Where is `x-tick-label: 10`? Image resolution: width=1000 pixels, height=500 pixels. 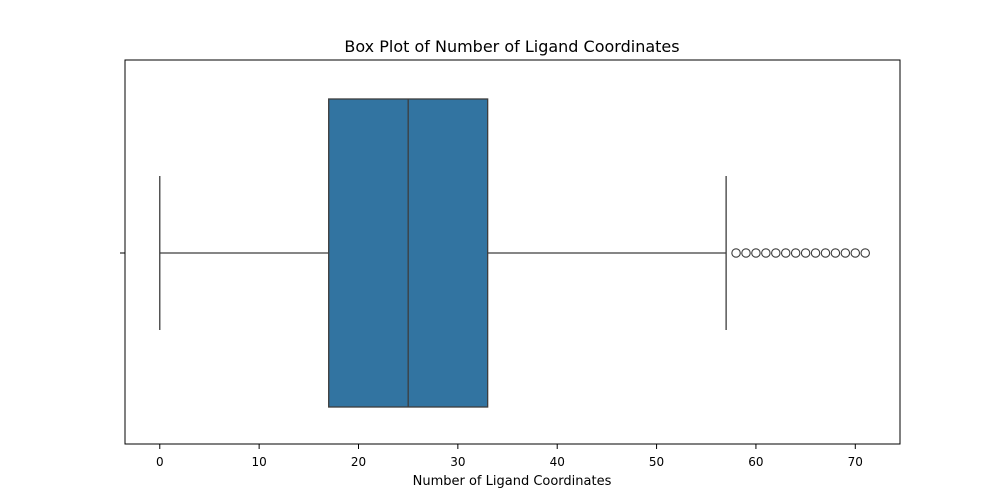 x-tick-label: 10 is located at coordinates (258, 462).